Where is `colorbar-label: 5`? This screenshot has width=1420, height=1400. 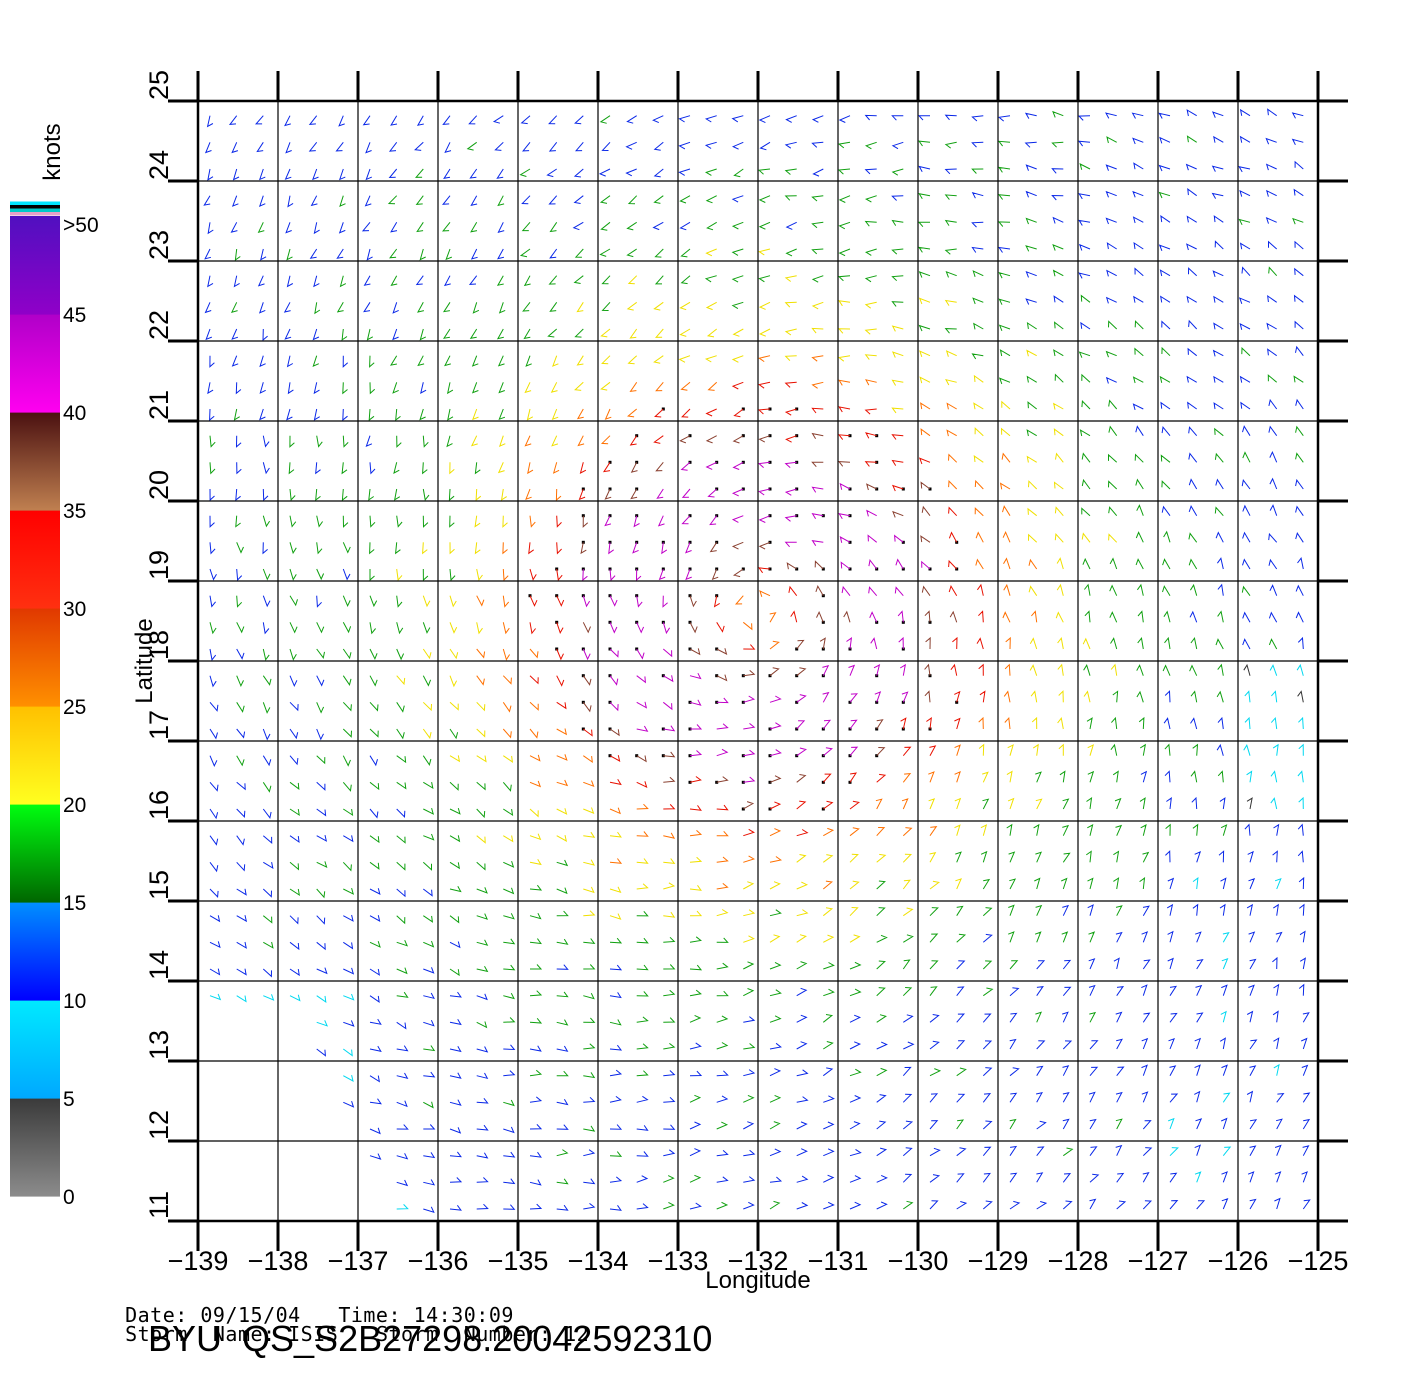
colorbar-label: 5 is located at coordinates (69, 1099).